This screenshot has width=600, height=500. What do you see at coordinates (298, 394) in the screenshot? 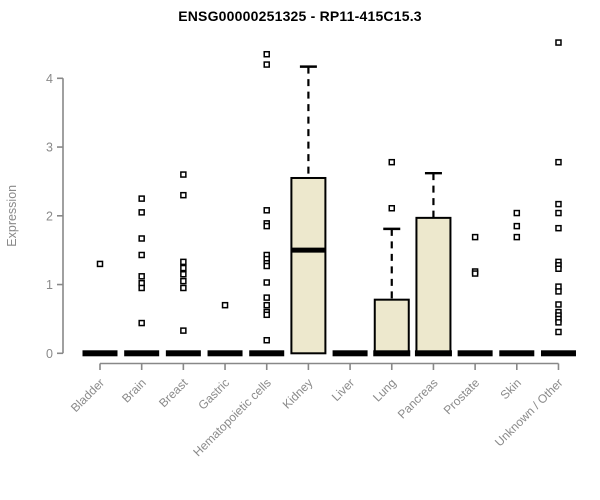
I see `x-tick-label: Kidney` at bounding box center [298, 394].